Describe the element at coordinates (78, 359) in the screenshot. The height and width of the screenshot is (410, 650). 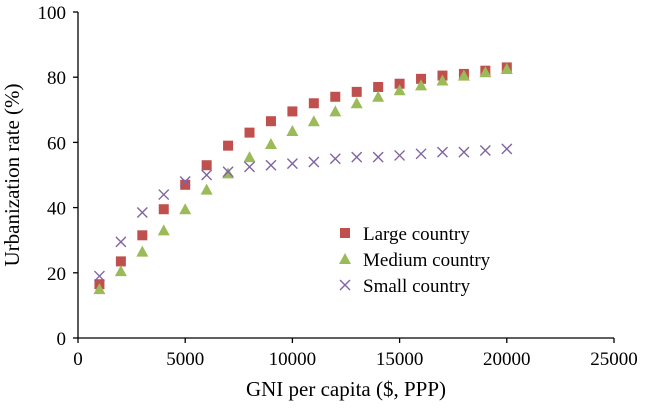
I see `x-tick-label: 0` at that location.